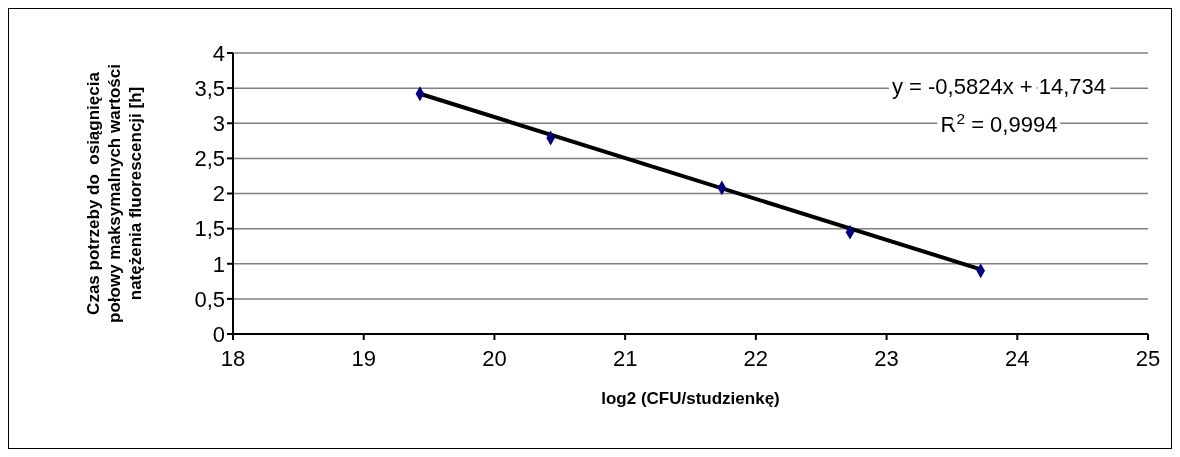  I want to click on x-tick-label: 24, so click(1017, 358).